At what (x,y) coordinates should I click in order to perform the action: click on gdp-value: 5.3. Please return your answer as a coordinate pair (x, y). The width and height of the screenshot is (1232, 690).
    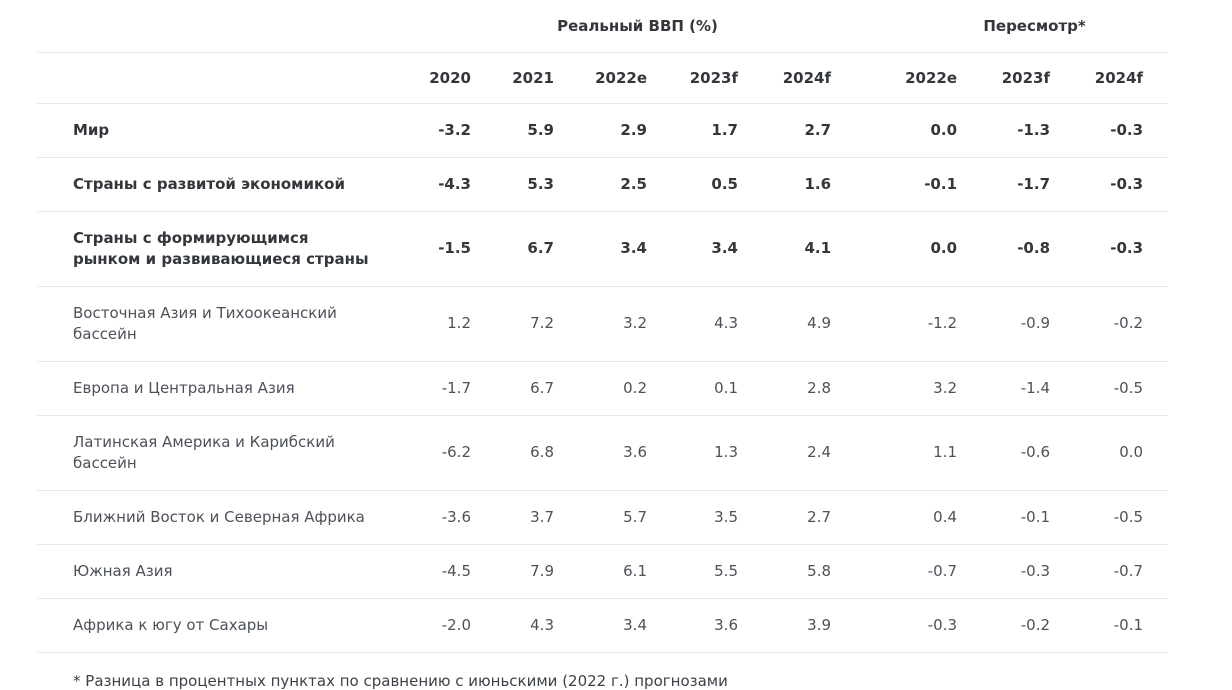
    Looking at the image, I should click on (512, 184).